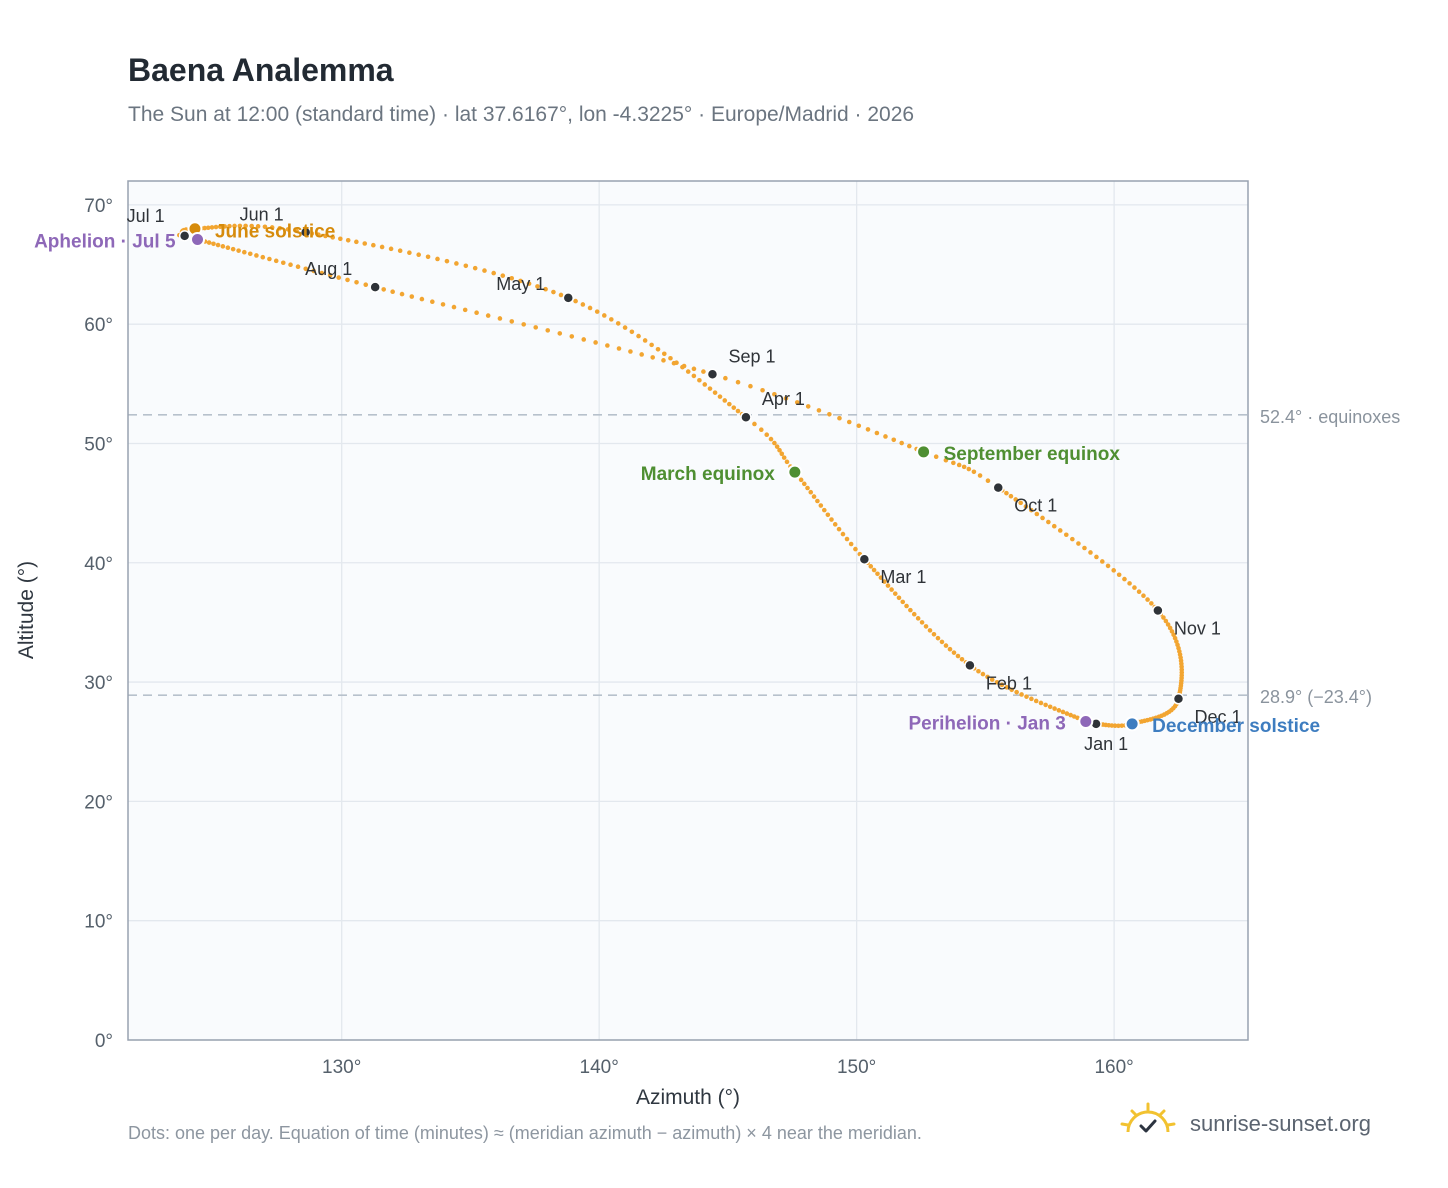  I want to click on month-label: Jan 1, so click(1106, 744).